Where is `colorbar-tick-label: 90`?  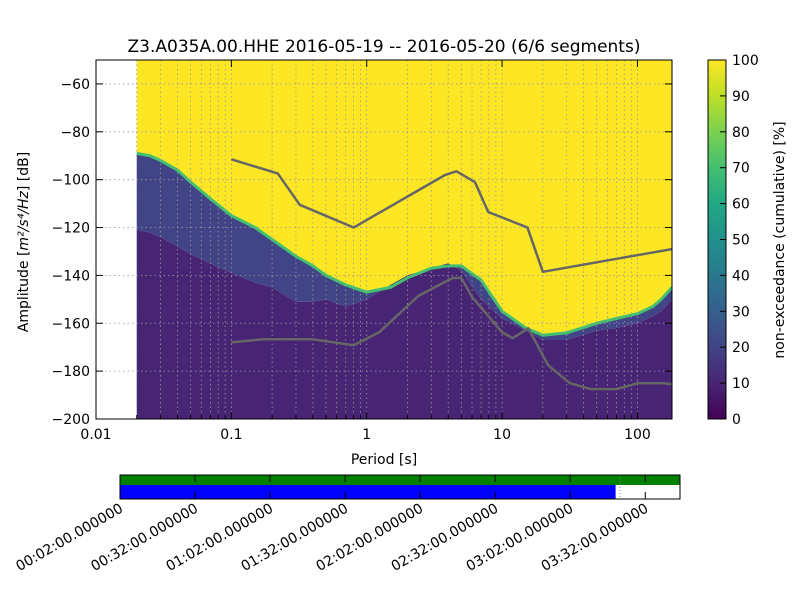
colorbar-tick-label: 90 is located at coordinates (741, 97).